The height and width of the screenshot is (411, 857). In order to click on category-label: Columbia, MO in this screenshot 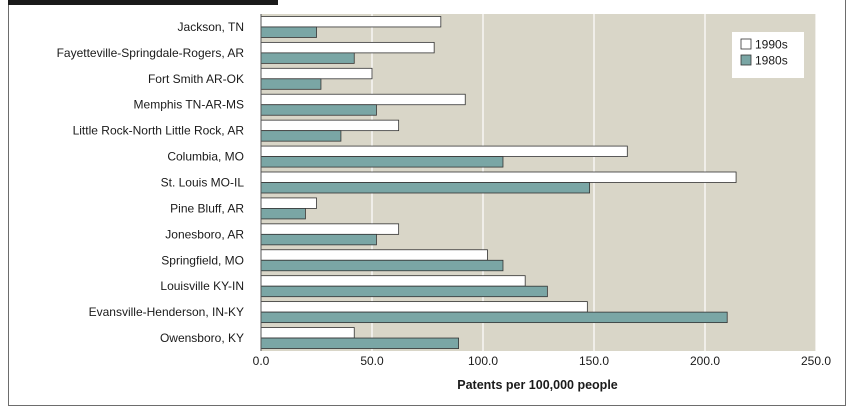, I will do `click(205, 157)`.